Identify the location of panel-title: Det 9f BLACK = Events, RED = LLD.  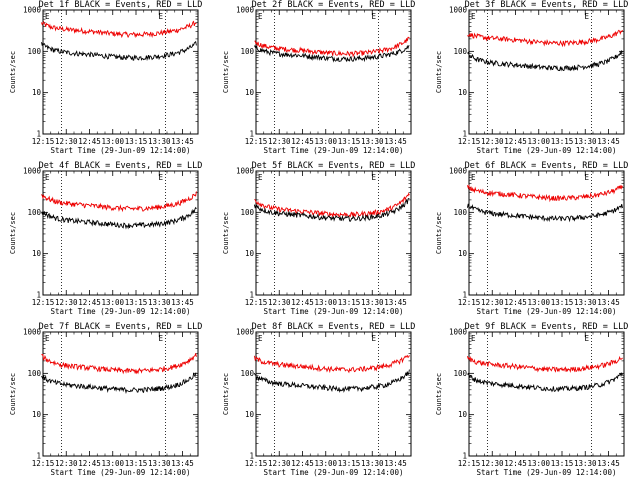
(547, 327).